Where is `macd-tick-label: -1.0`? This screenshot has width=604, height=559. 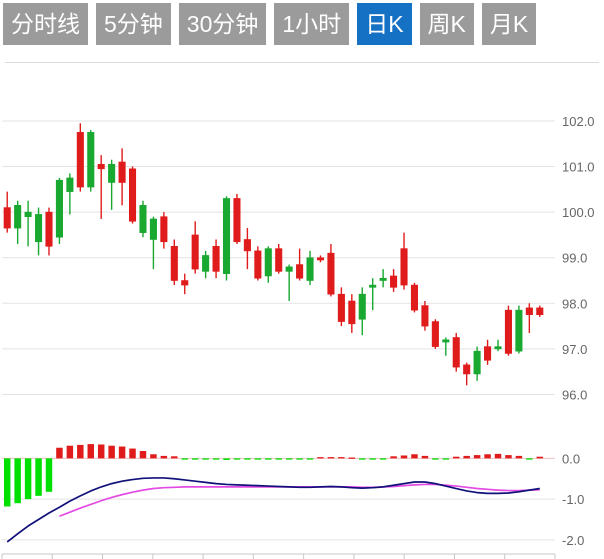
macd-tick-label: -1.0 is located at coordinates (573, 499).